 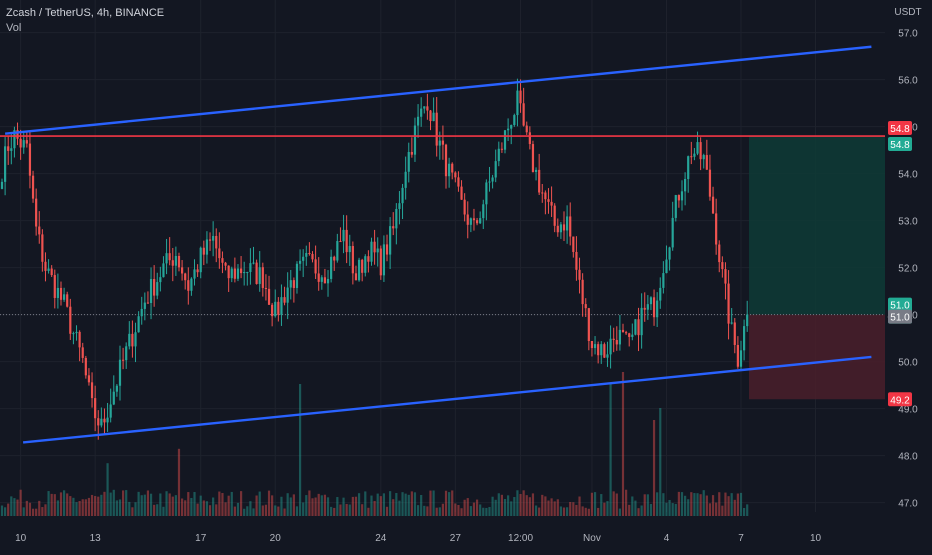 What do you see at coordinates (900, 306) in the screenshot?
I see `price-label-text: 51.0` at bounding box center [900, 306].